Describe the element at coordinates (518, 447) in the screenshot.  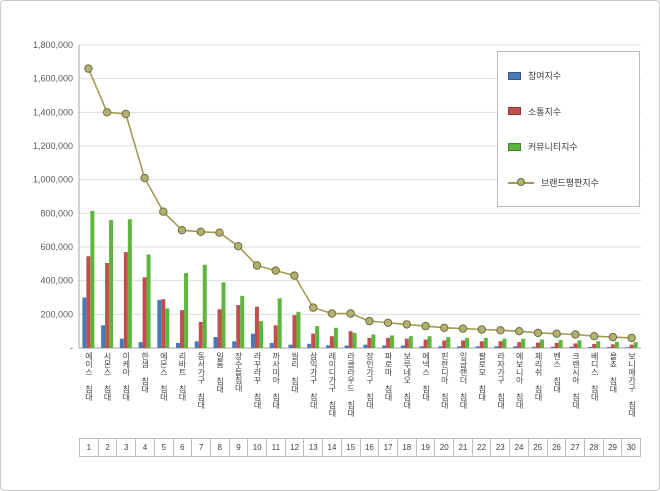
I see `rank-cell: 24` at that location.